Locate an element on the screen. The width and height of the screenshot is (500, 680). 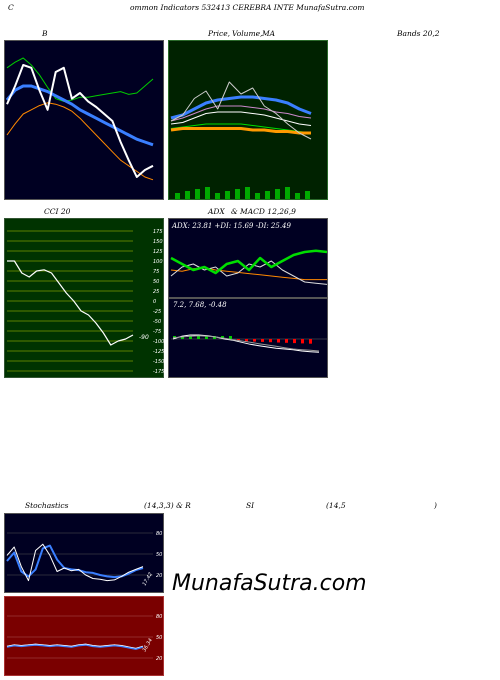
watermark: MunafaSutra.com is located at coordinates (269, 583).